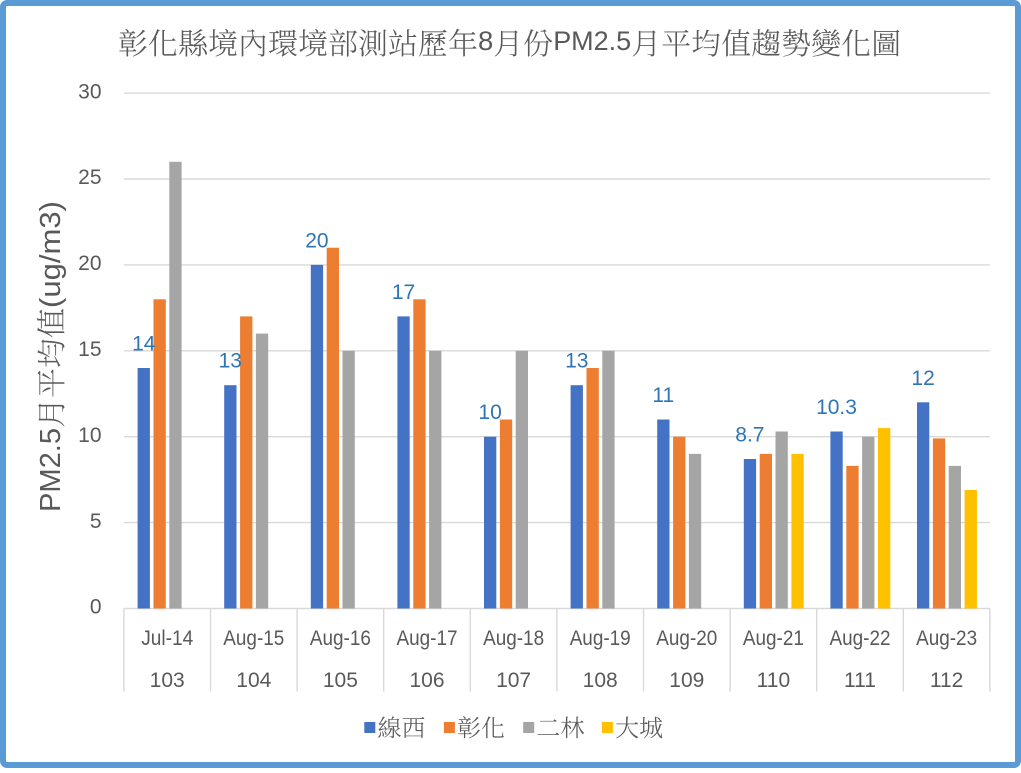 This screenshot has height=773, width=1021. Describe the element at coordinates (773, 638) in the screenshot. I see `svg-text: Aug-21` at that location.